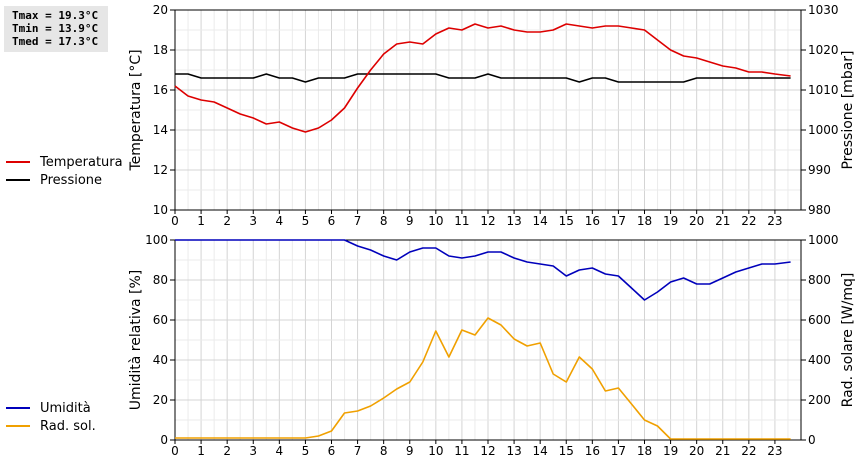 Image resolution: width=860 pixels, height=460 pixels. What do you see at coordinates (848, 340) in the screenshot?
I see `y-axis-label-right: Rad. solare [W/mq]` at bounding box center [848, 340].